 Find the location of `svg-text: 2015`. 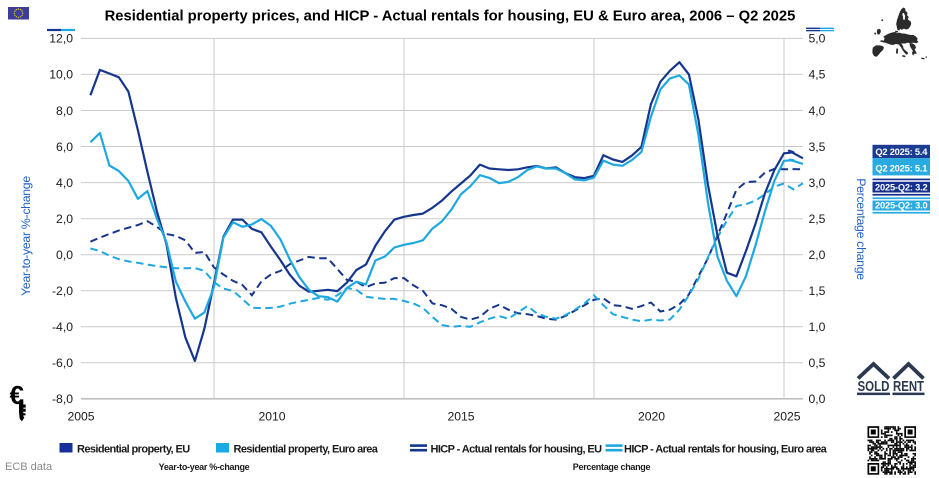

svg-text: 2015 is located at coordinates (460, 417).